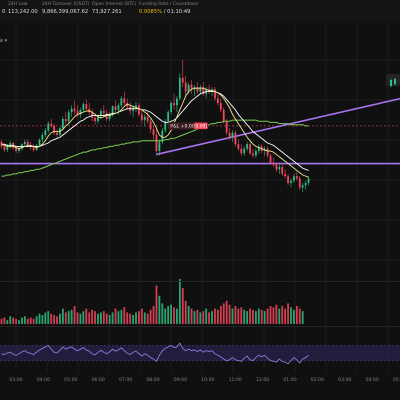  I want to click on funding-countdown: / 01:10:49, so click(176, 12).